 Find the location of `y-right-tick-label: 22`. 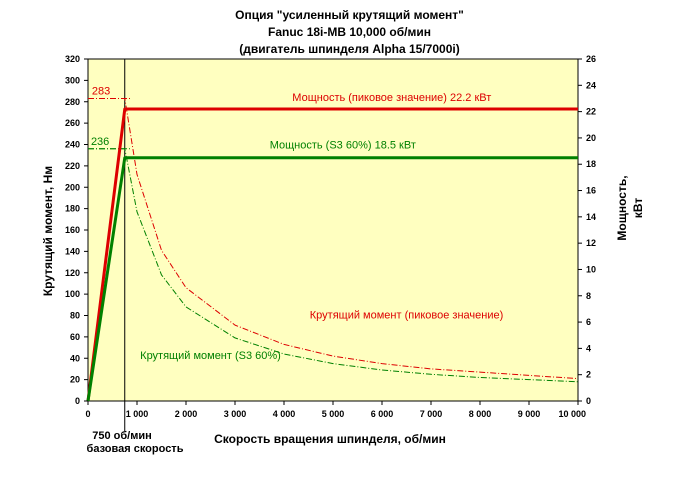

y-right-tick-label: 22 is located at coordinates (591, 112).